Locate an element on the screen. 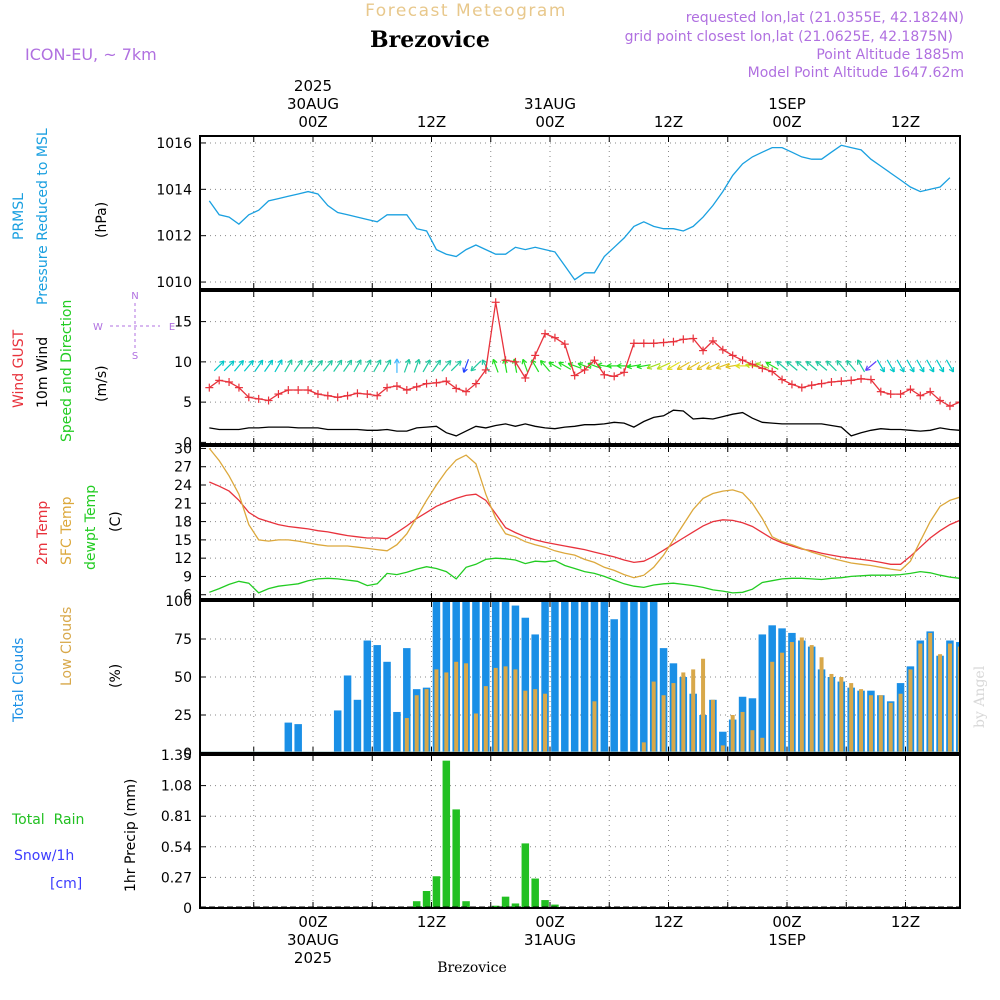 The width and height of the screenshot is (1000, 1000). y-tick-label: 0.27 is located at coordinates (176, 878).